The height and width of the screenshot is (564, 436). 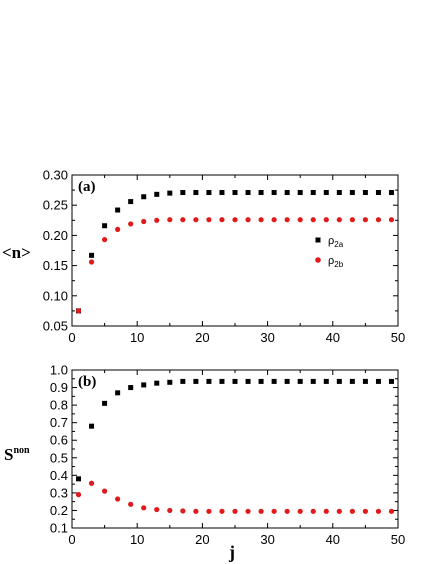 I want to click on legend-label-base: ρ, so click(x=331, y=241).